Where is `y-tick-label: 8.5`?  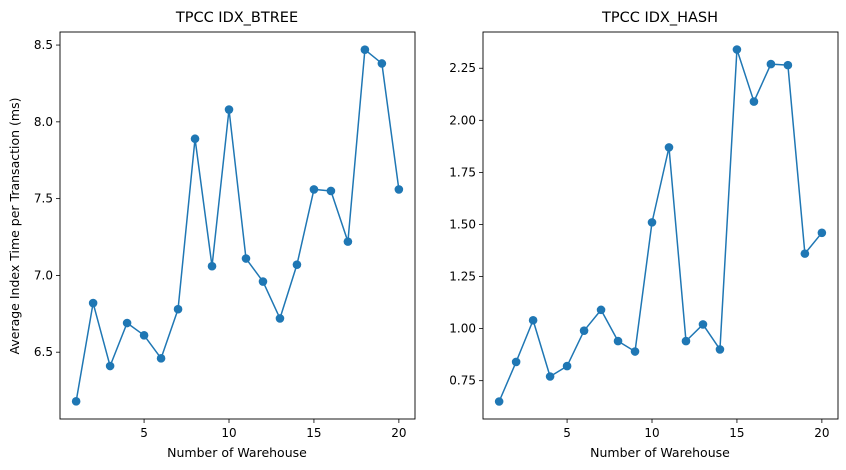 y-tick-label: 8.5 is located at coordinates (43, 45).